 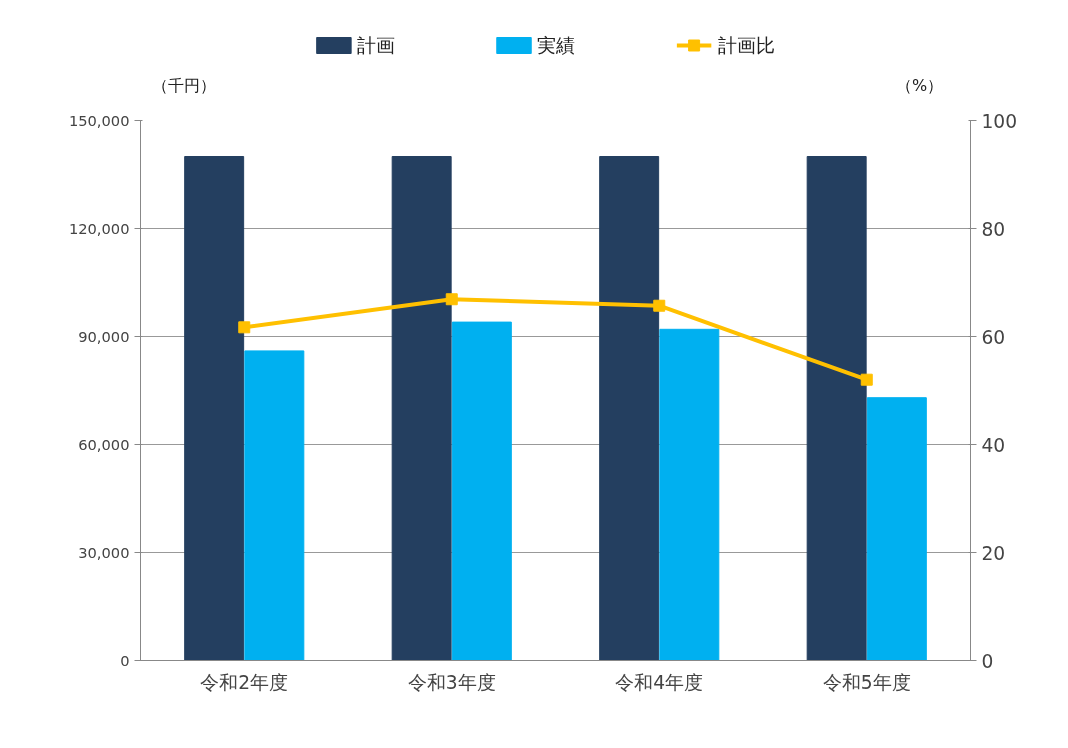 What do you see at coordinates (746, 45) in the screenshot?
I see `legend-label: 計画比` at bounding box center [746, 45].